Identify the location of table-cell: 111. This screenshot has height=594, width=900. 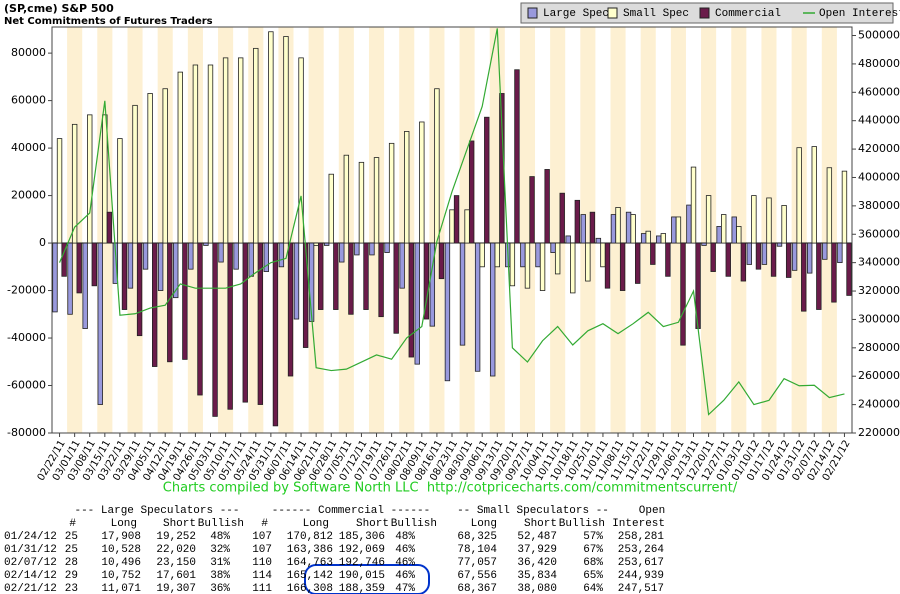
(262, 588).